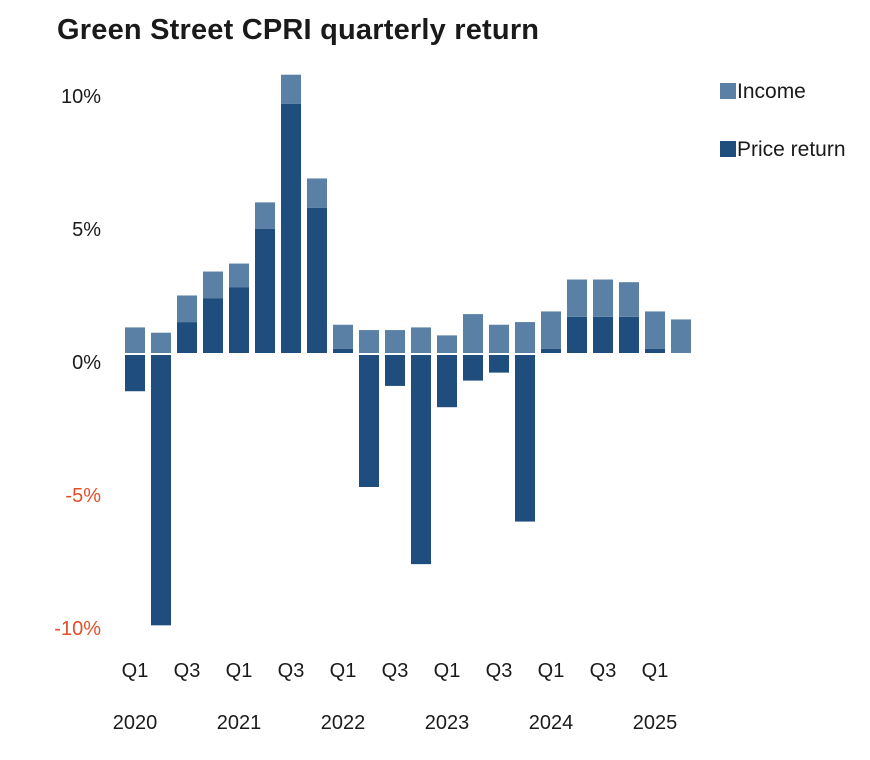 The height and width of the screenshot is (760, 870). Describe the element at coordinates (161, 490) in the screenshot. I see `bar-price-return: Q2 2020 Price return: -10.2%` at that location.